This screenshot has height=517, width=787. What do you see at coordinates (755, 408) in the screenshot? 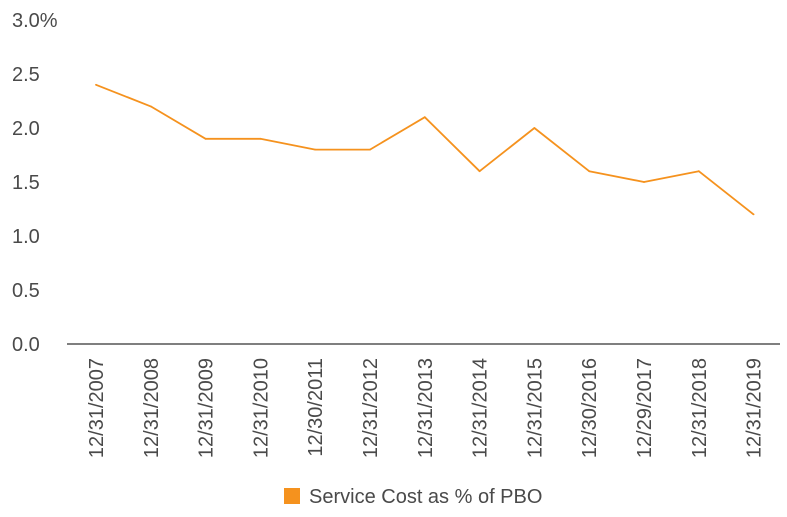
I see `x-tick-label: 12/31/2019` at bounding box center [755, 408].